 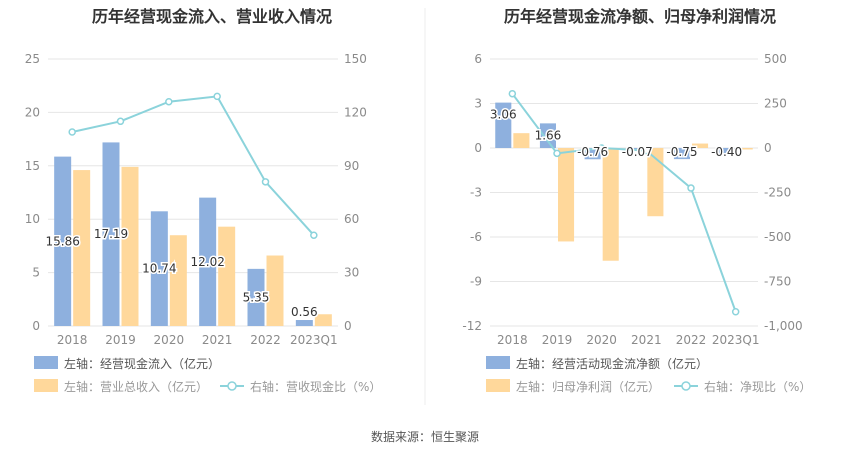 I want to click on data-label: -0.75, so click(x=681, y=152).